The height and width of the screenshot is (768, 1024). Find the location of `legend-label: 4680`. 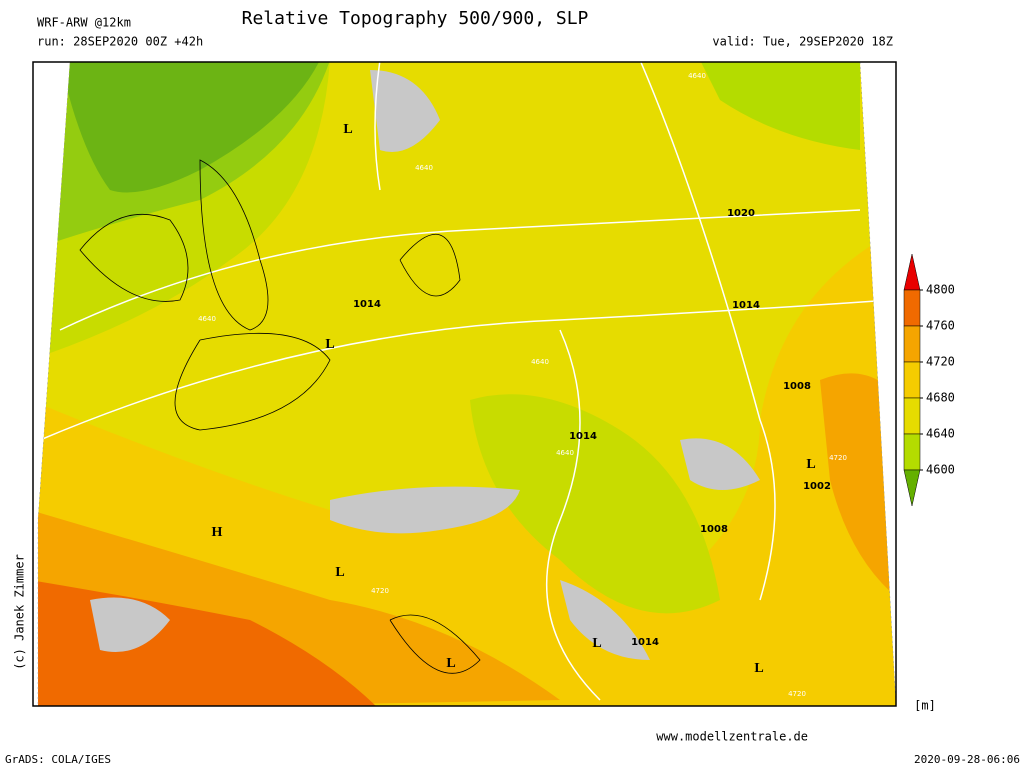

legend-label: 4680 is located at coordinates (940, 398).